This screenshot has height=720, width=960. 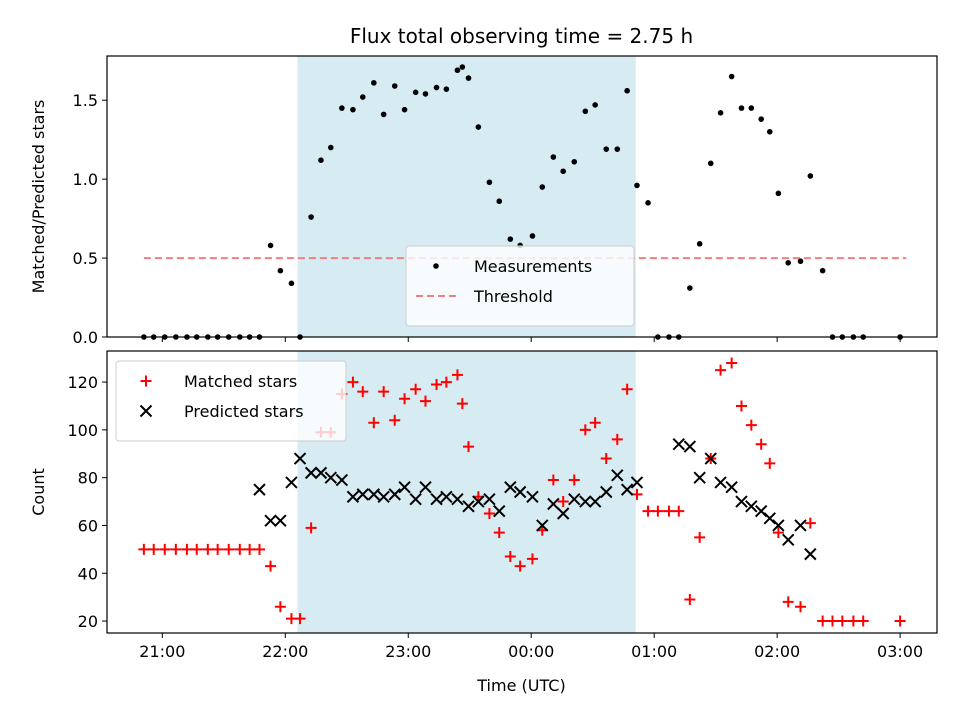 I want to click on chart-title: Flux total observing time = 2.75 h, so click(x=521, y=36).